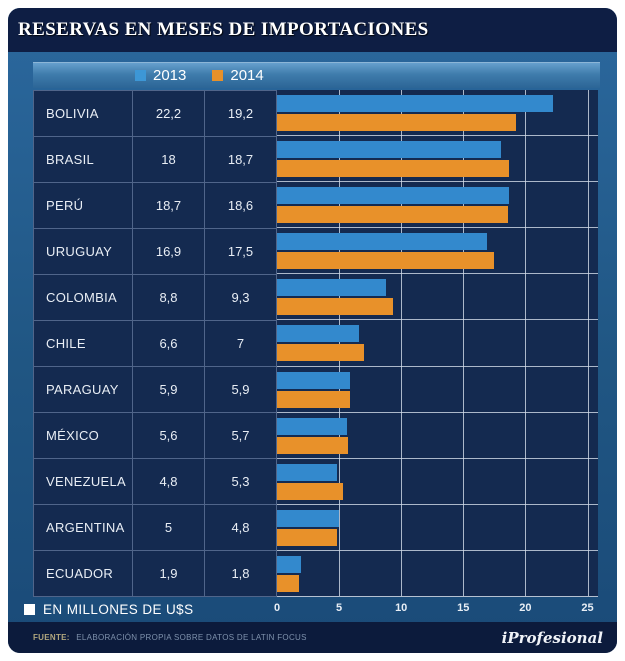 This screenshot has width=625, height=661. I want to click on table-cell-2014: 5,7, so click(240, 435).